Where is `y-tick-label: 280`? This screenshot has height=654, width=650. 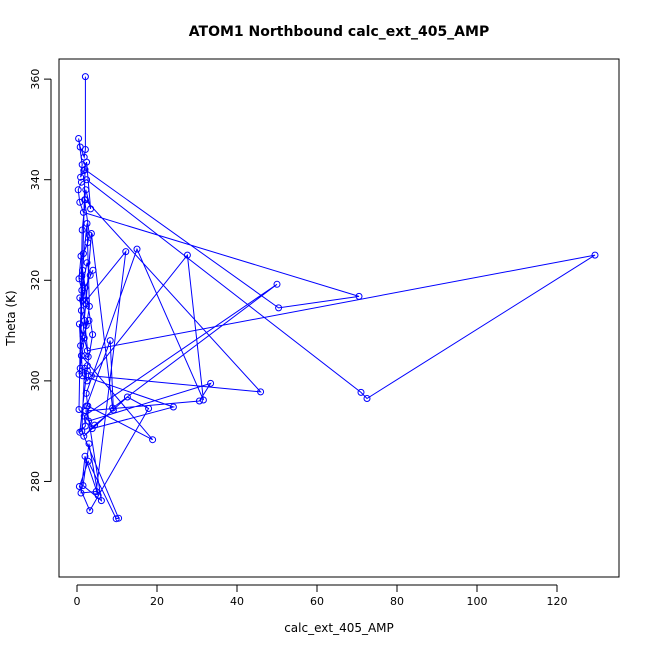
y-tick-label: 280 is located at coordinates (35, 481).